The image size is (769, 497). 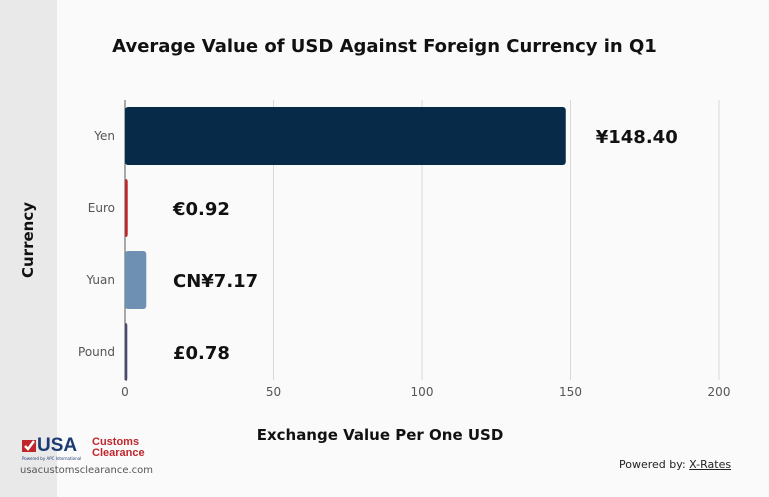 What do you see at coordinates (52, 458) in the screenshot?
I see `logo-tagline: Powered by APC International` at bounding box center [52, 458].